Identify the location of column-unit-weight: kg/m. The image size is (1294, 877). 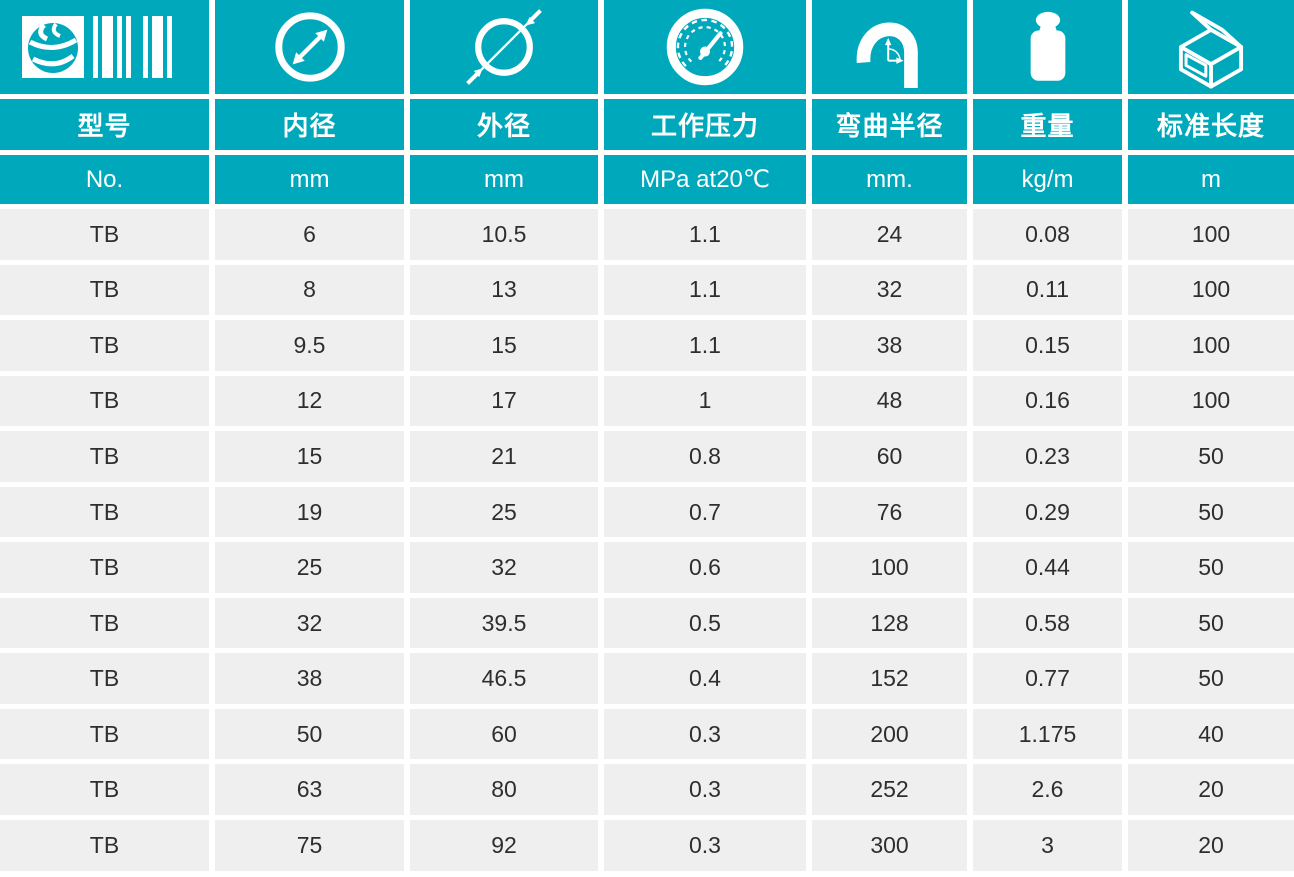
(1047, 179).